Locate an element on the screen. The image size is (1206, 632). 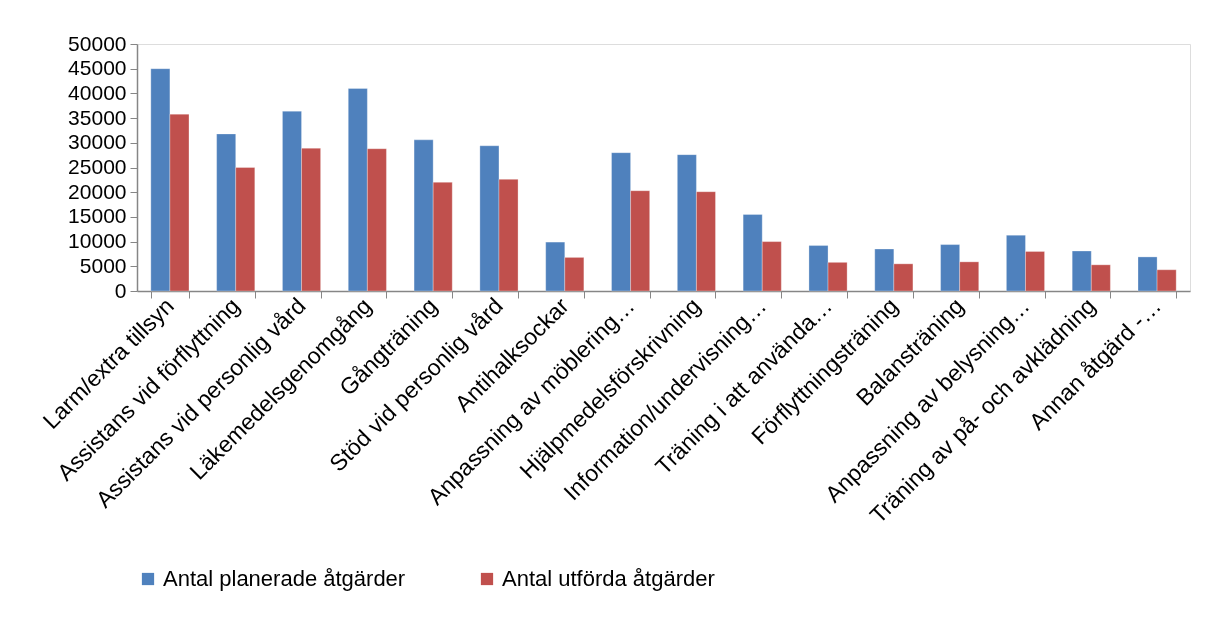
legend-label: Antal planerade åtgärder is located at coordinates (284, 578).